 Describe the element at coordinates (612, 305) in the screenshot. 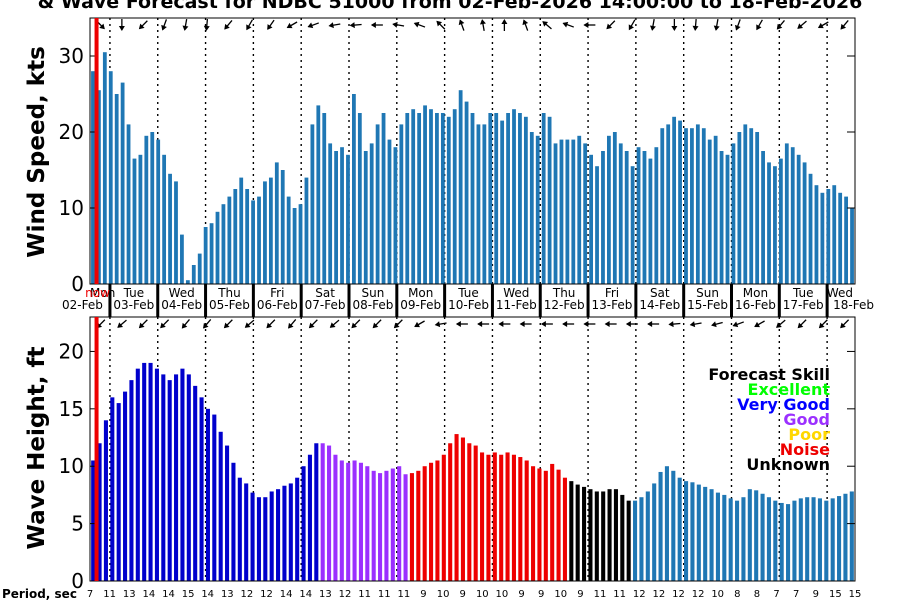

I see `date-label: 13-Feb` at that location.